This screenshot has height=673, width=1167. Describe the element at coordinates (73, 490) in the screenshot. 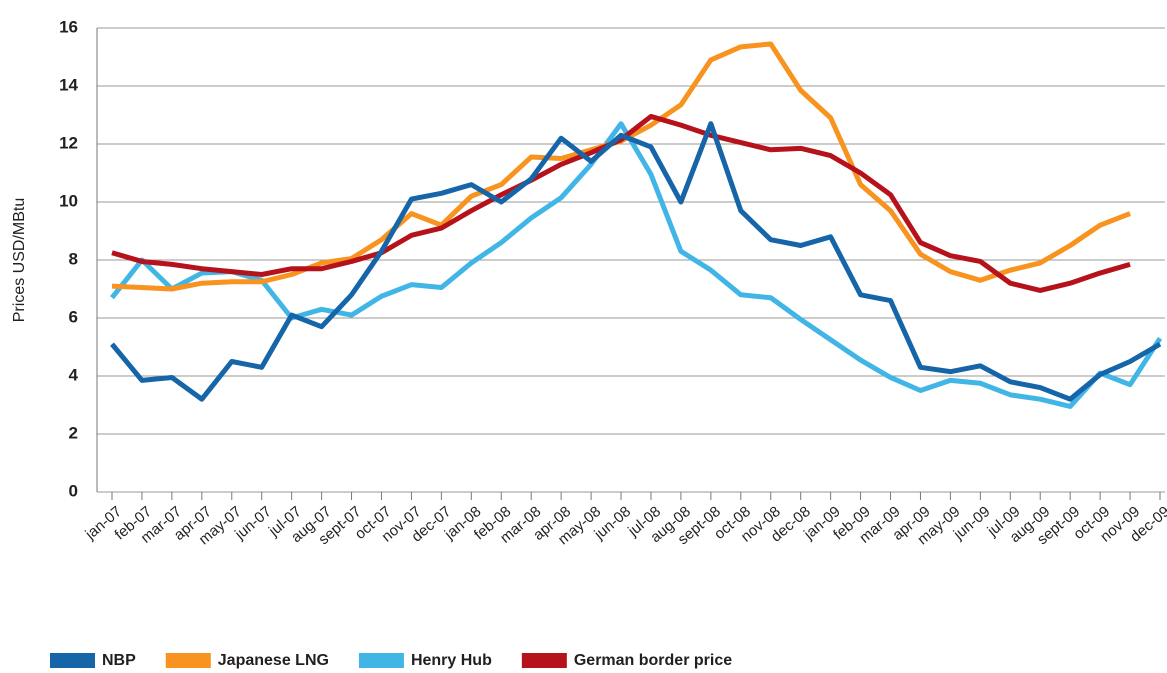

I see `y-tick-label: 0` at that location.